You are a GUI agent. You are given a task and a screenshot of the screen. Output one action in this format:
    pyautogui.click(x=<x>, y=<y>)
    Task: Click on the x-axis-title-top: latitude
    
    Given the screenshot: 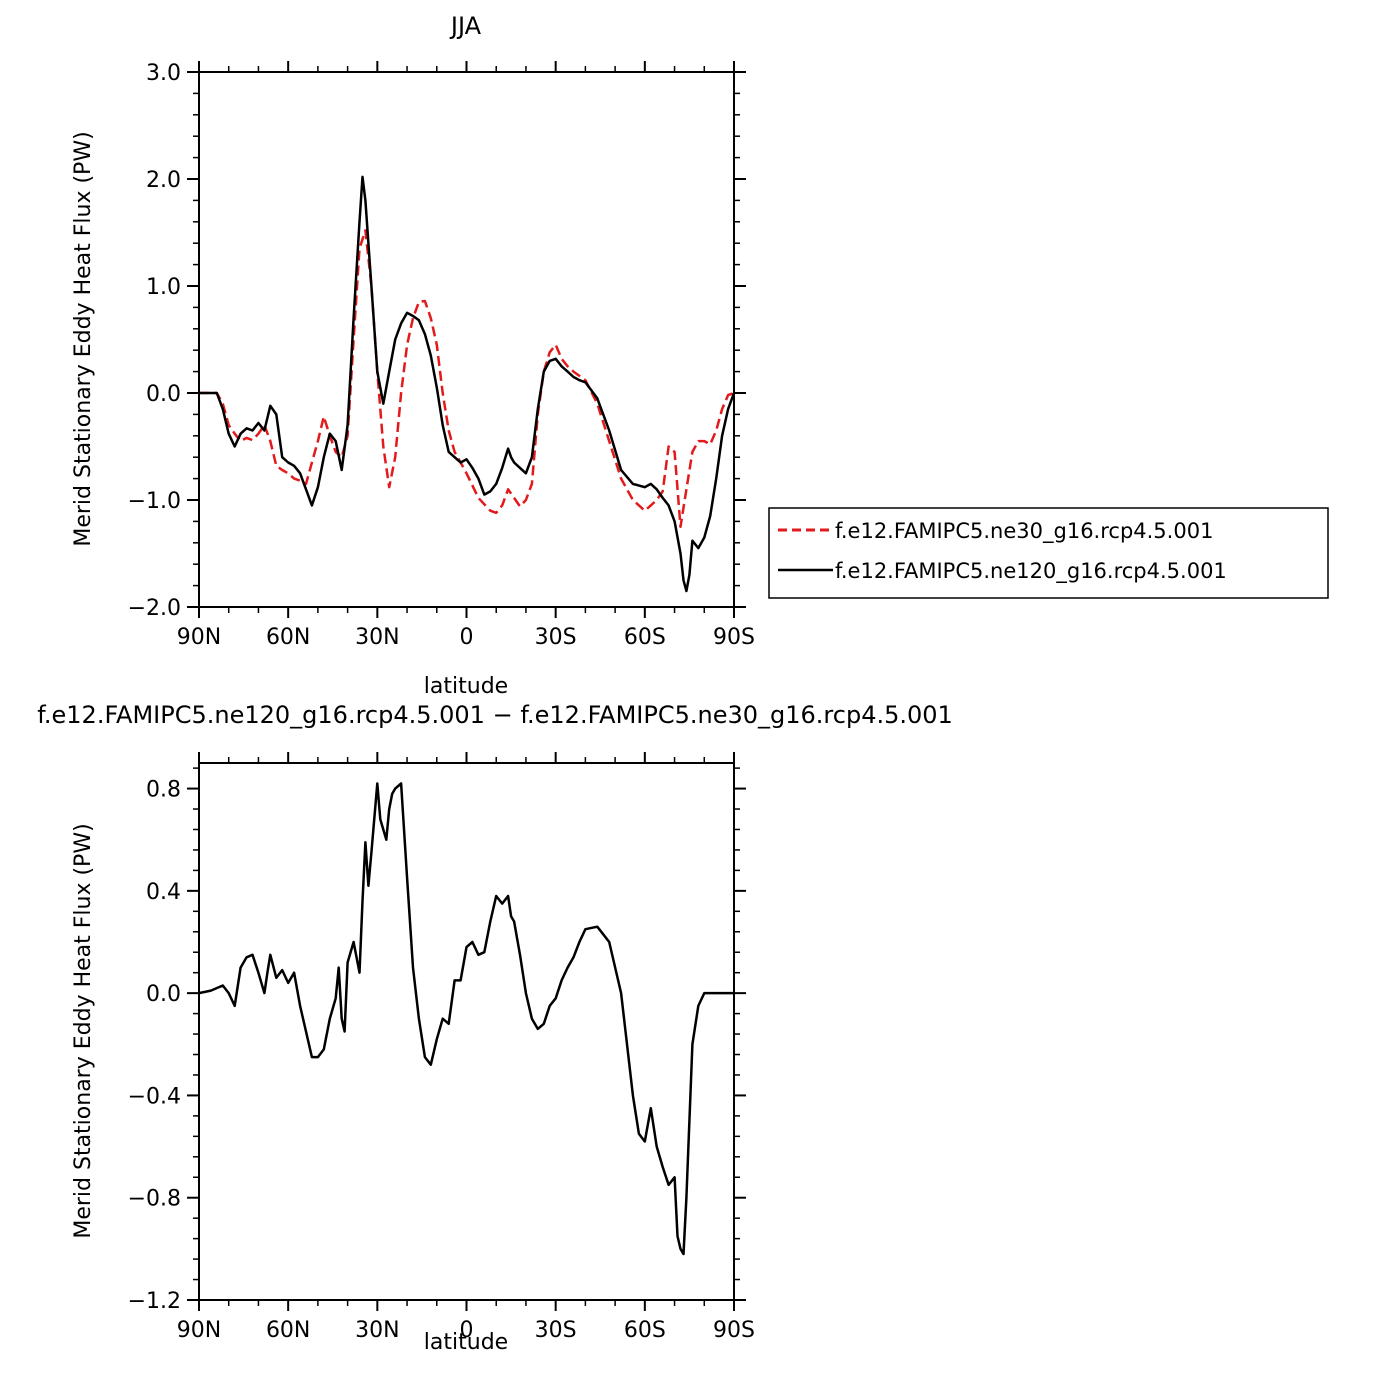 What is the action you would take?
    pyautogui.click(x=466, y=686)
    